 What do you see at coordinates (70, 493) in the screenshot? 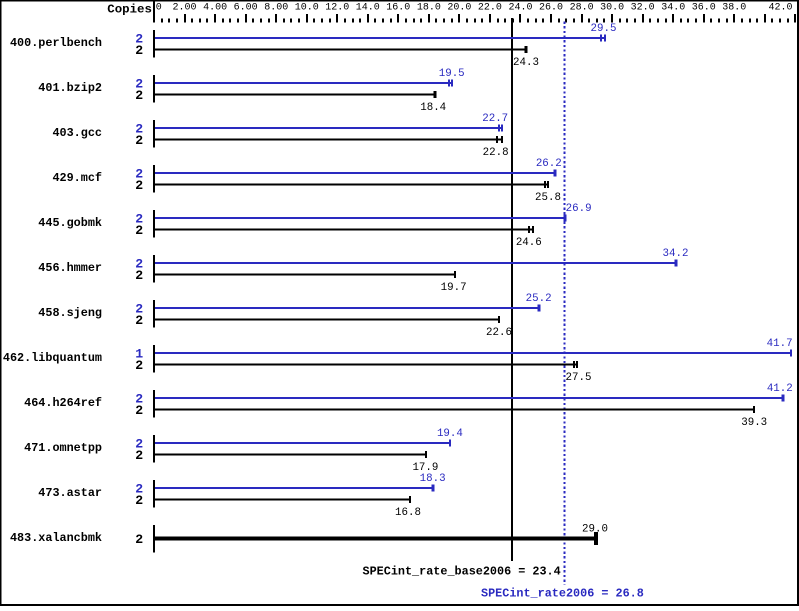
I see `svg-text: 473.astar` at bounding box center [70, 493].